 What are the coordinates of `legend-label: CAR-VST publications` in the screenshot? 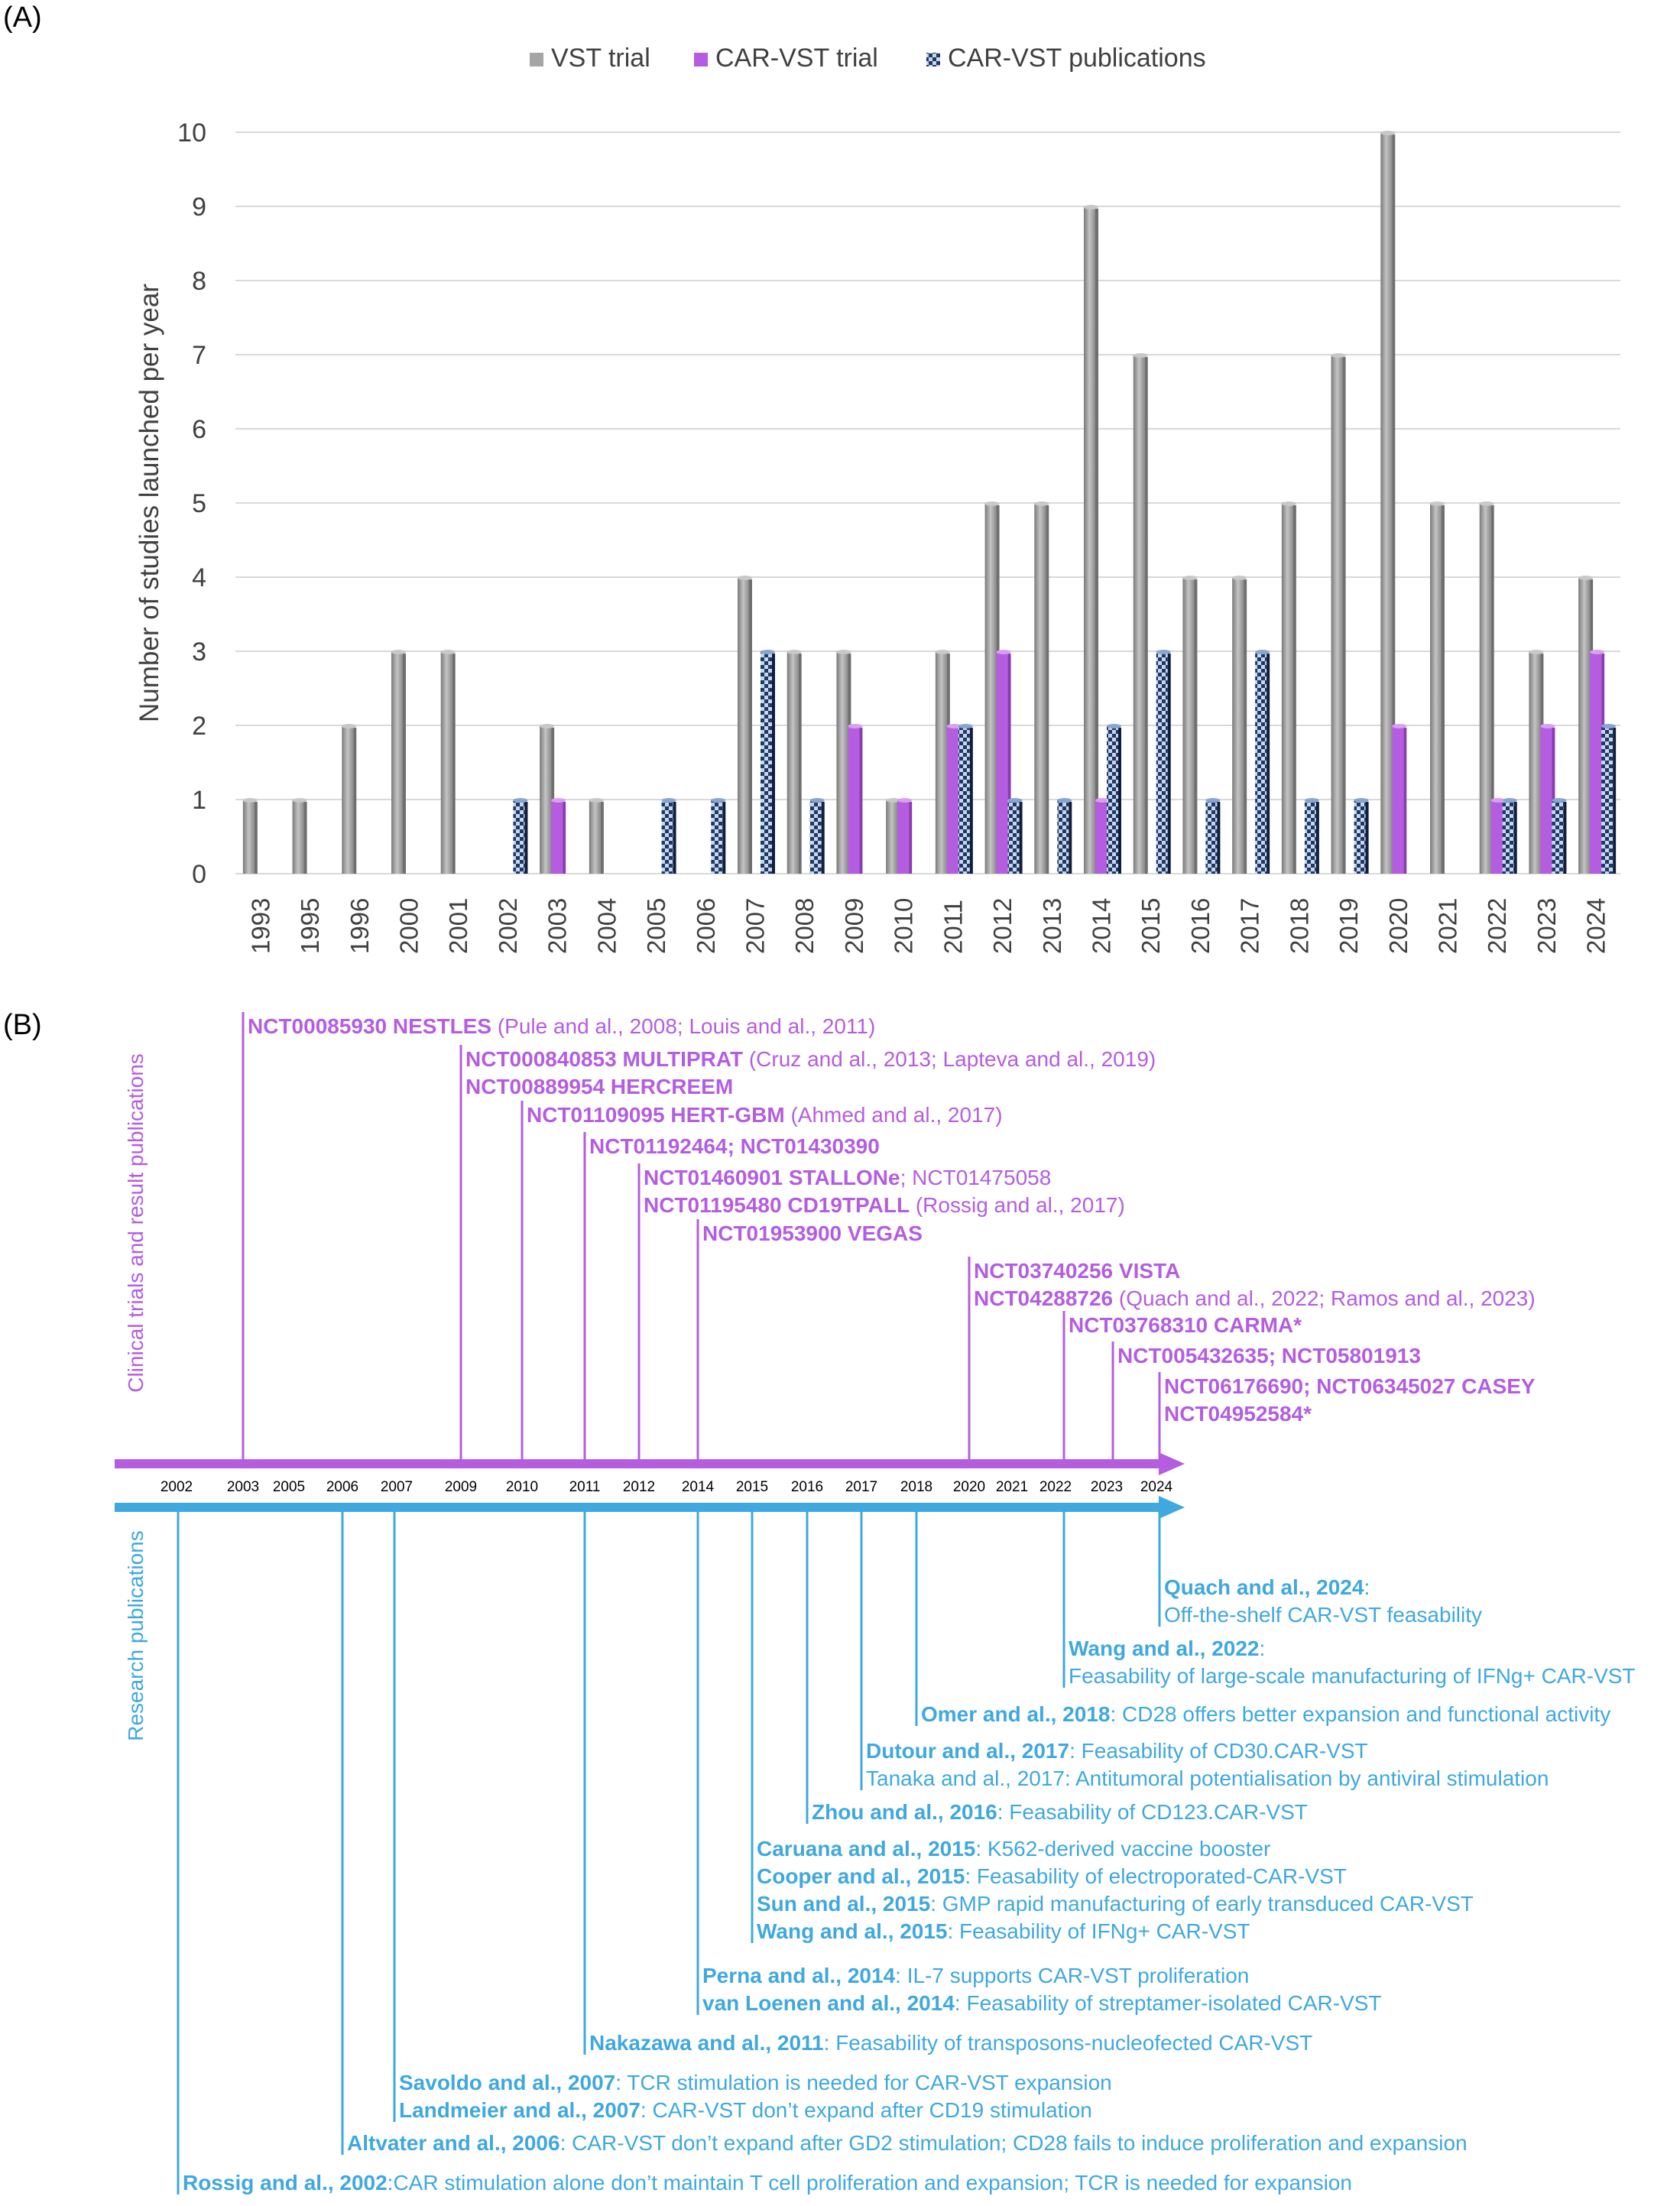 It's located at (1077, 58).